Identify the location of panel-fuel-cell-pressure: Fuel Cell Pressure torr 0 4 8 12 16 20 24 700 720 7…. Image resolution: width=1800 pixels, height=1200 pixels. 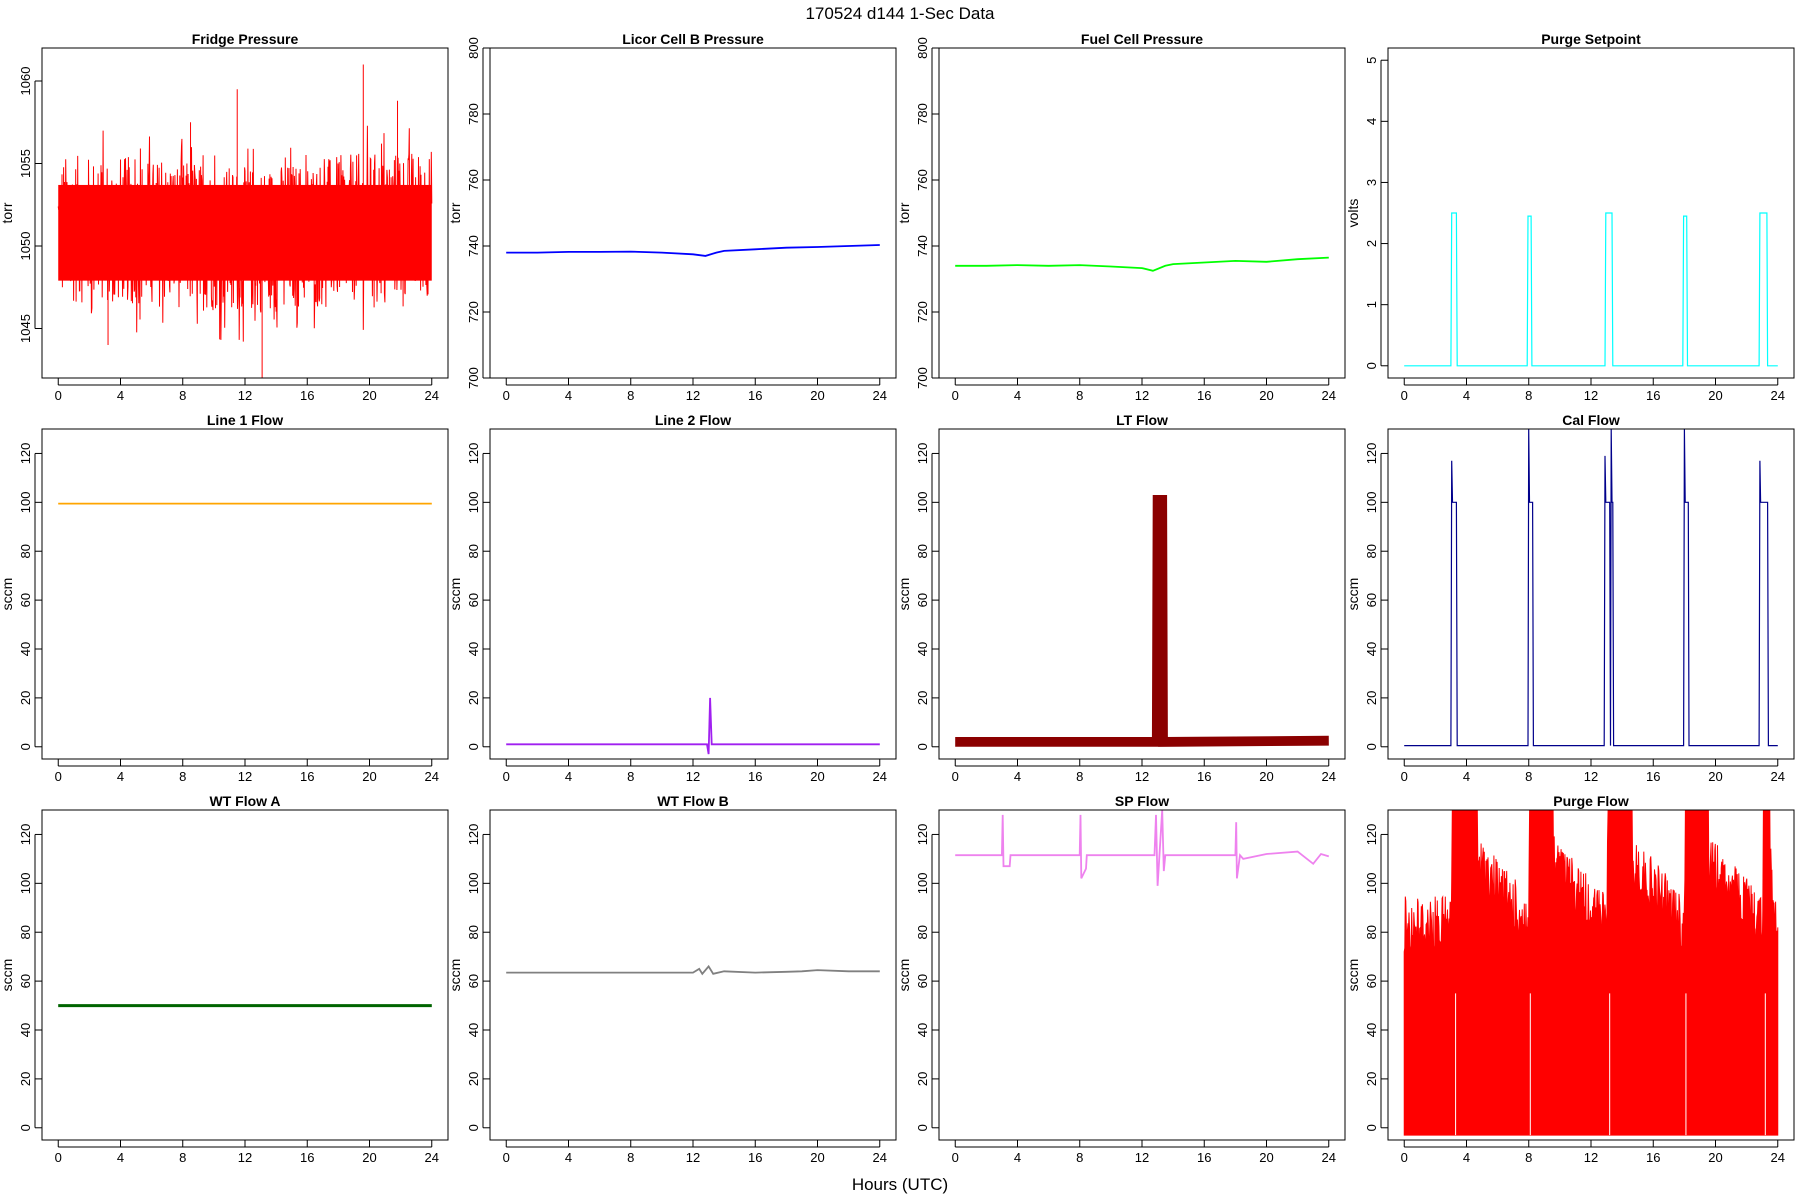
(1121, 217).